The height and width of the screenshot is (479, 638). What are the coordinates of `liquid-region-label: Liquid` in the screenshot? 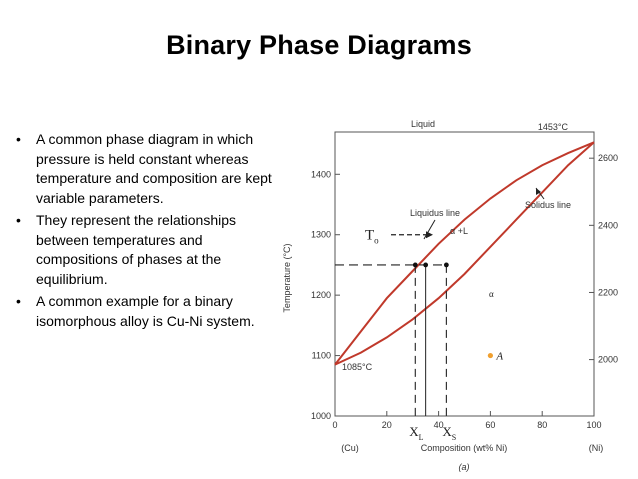 It's located at (423, 124).